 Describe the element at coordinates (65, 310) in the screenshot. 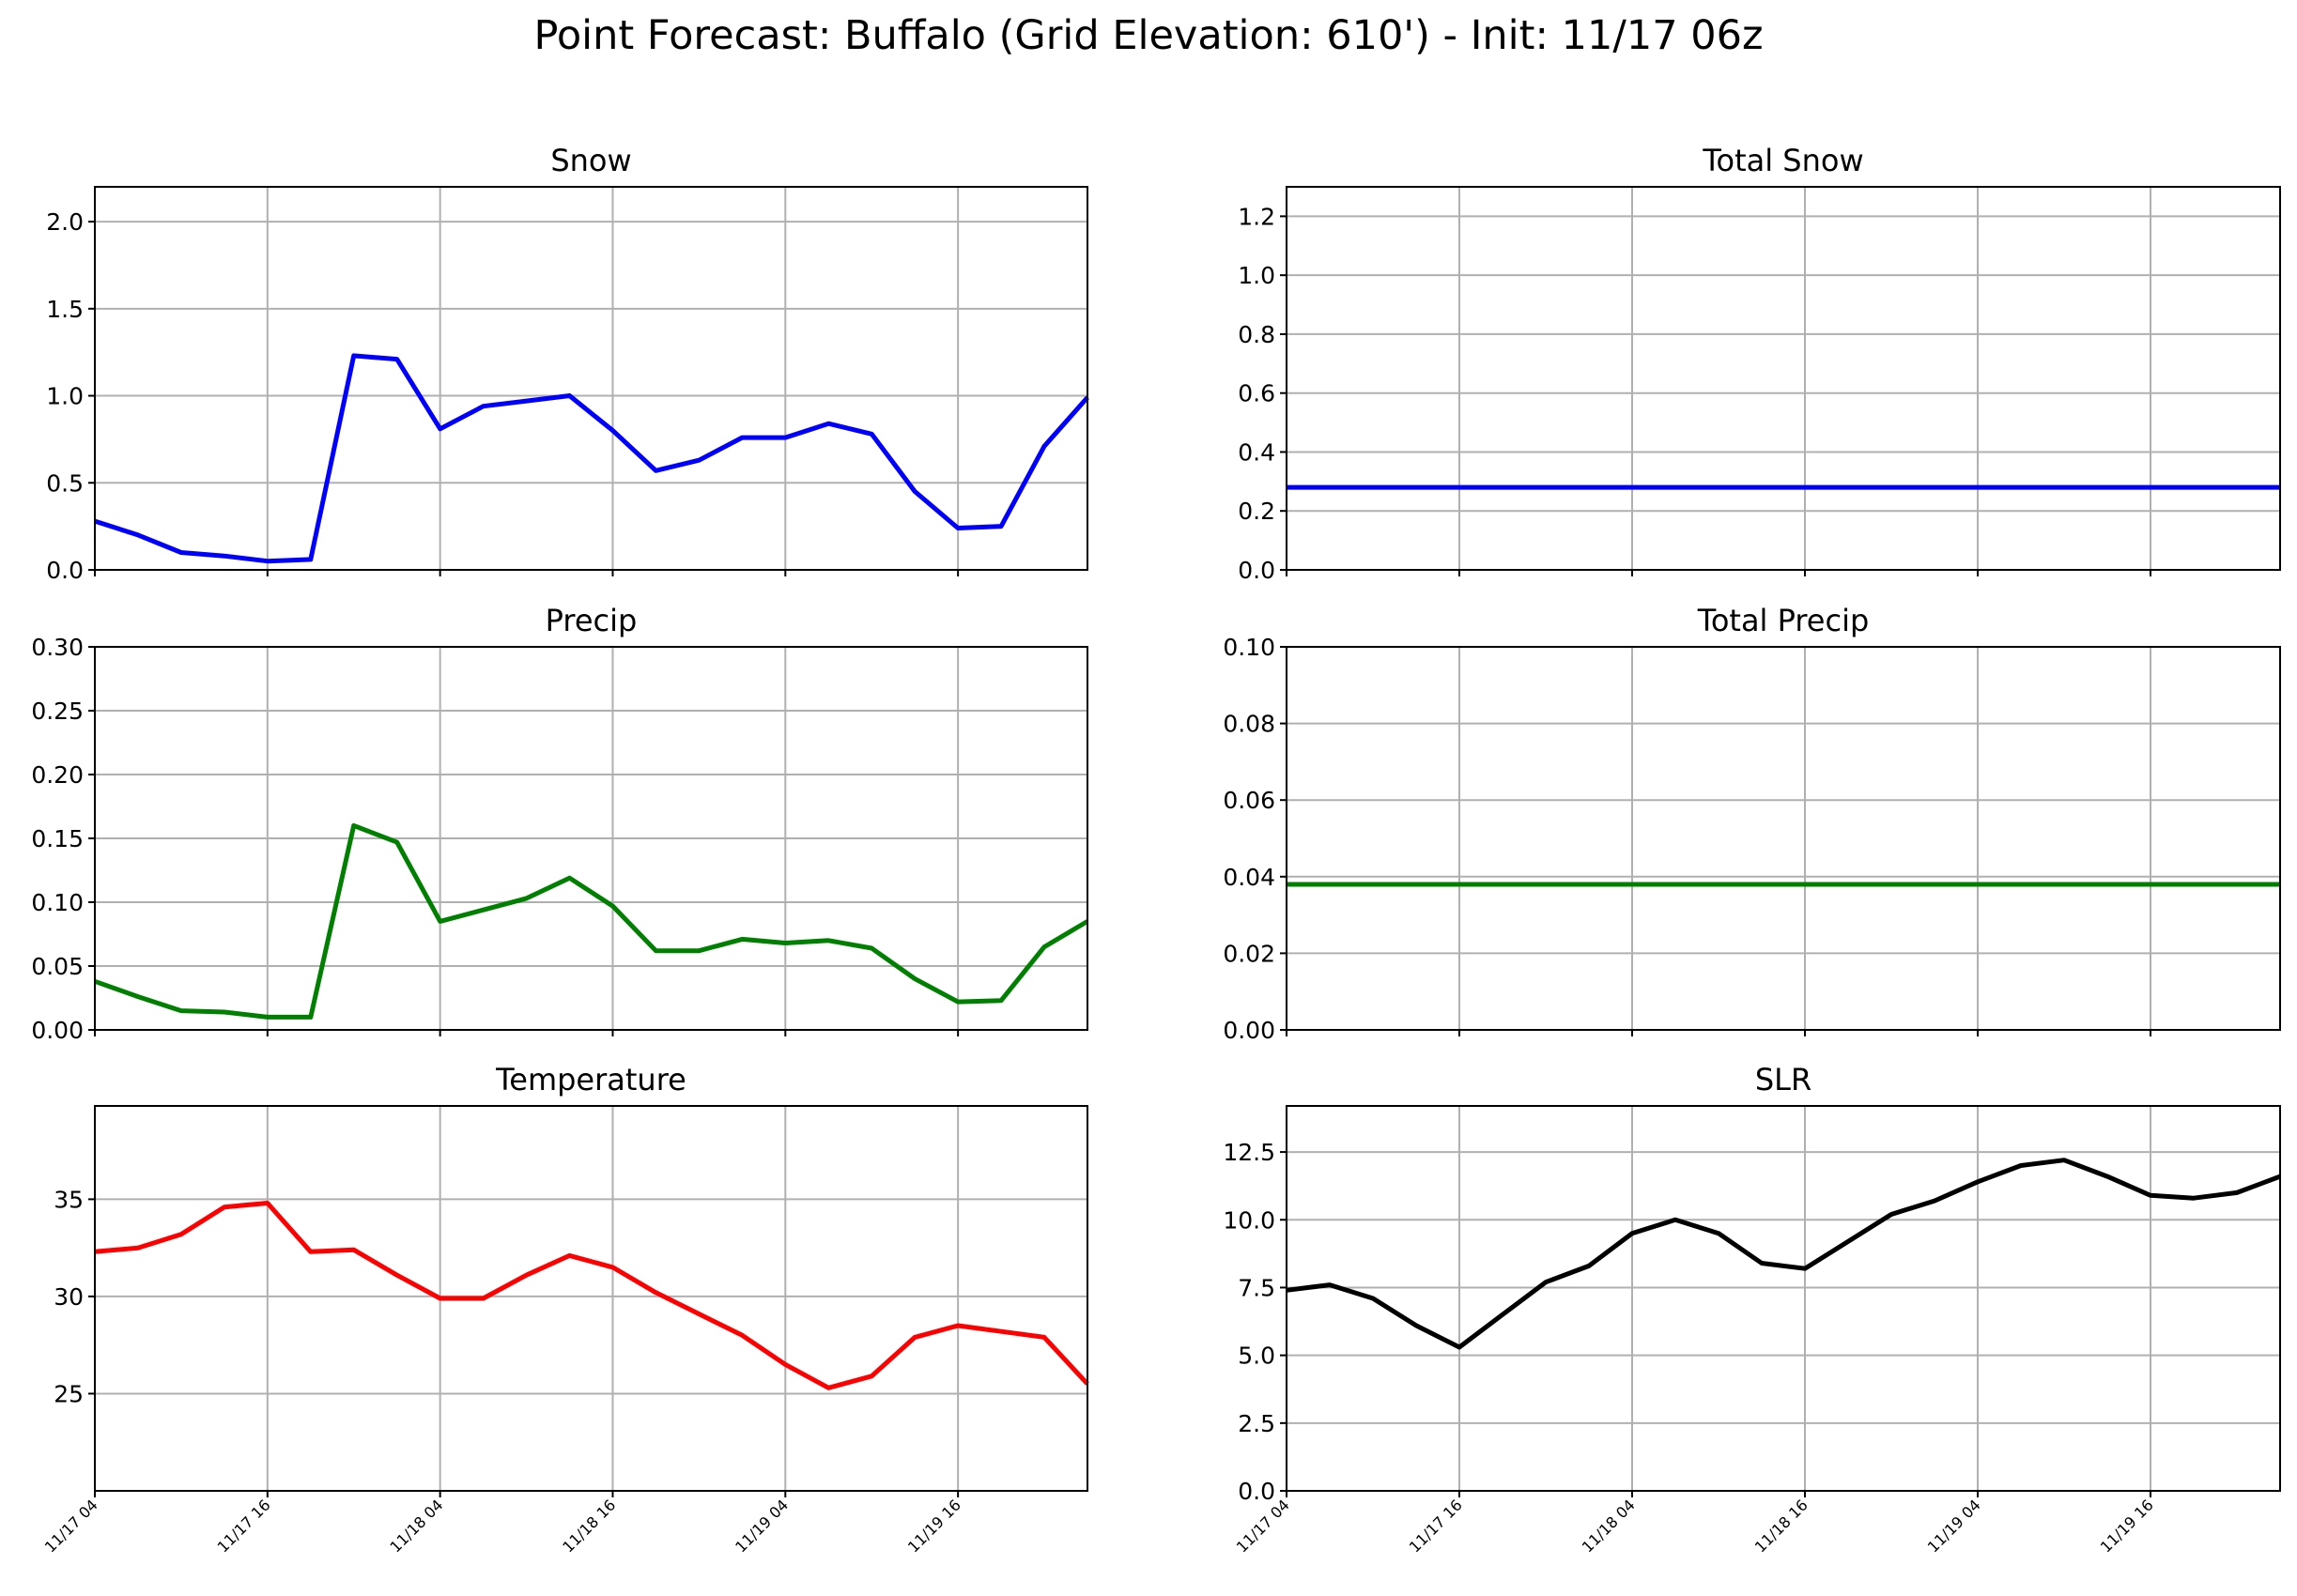

I see `y-tick-label: 1.5` at that location.